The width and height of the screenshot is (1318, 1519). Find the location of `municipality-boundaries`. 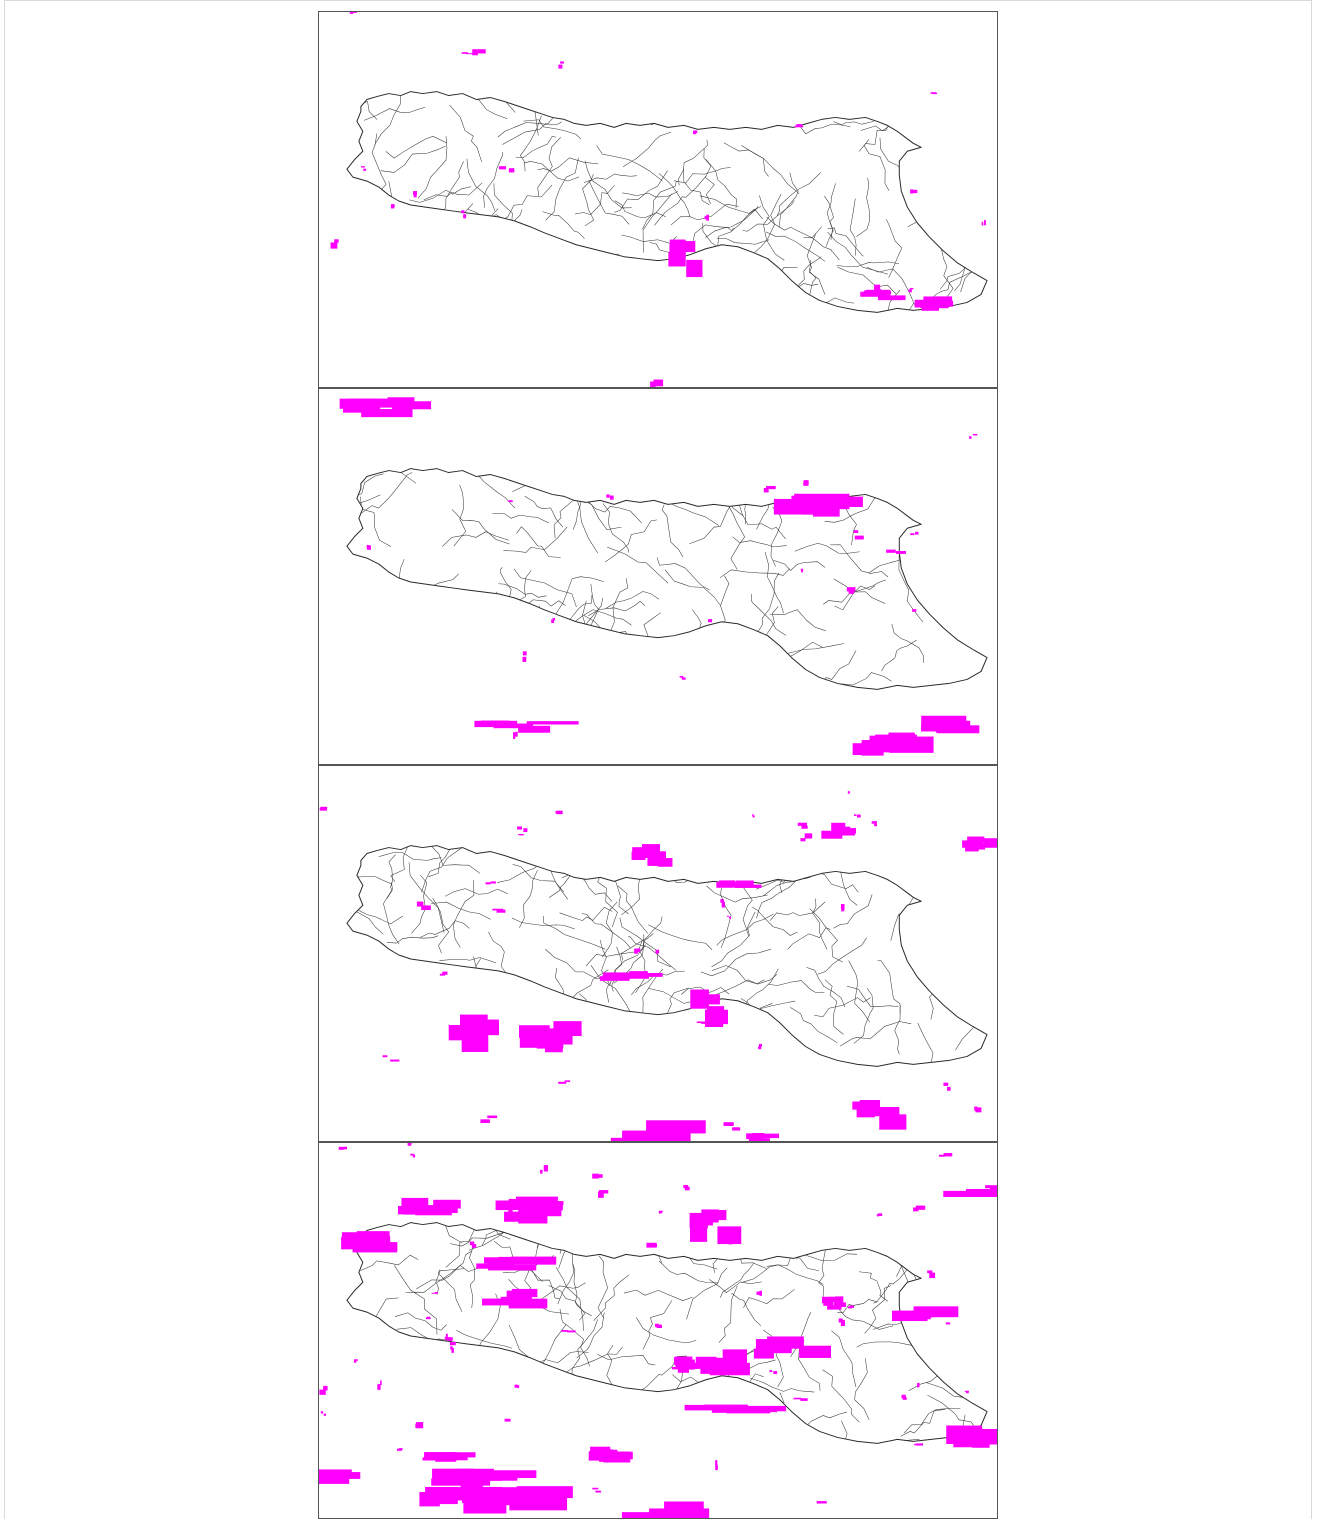

municipality-boundaries is located at coordinates (667, 202).